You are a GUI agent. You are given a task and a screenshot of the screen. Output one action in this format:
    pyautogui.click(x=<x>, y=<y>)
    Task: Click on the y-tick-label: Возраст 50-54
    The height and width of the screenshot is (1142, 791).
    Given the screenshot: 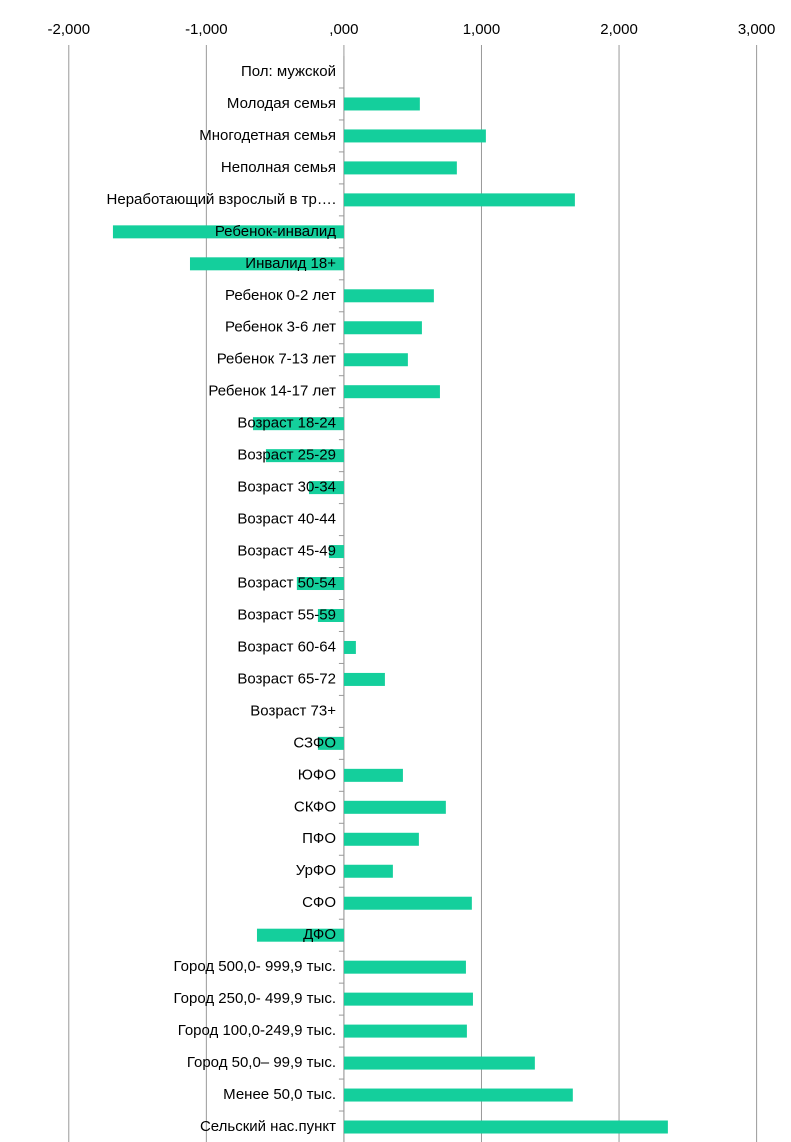 What is the action you would take?
    pyautogui.click(x=286, y=582)
    